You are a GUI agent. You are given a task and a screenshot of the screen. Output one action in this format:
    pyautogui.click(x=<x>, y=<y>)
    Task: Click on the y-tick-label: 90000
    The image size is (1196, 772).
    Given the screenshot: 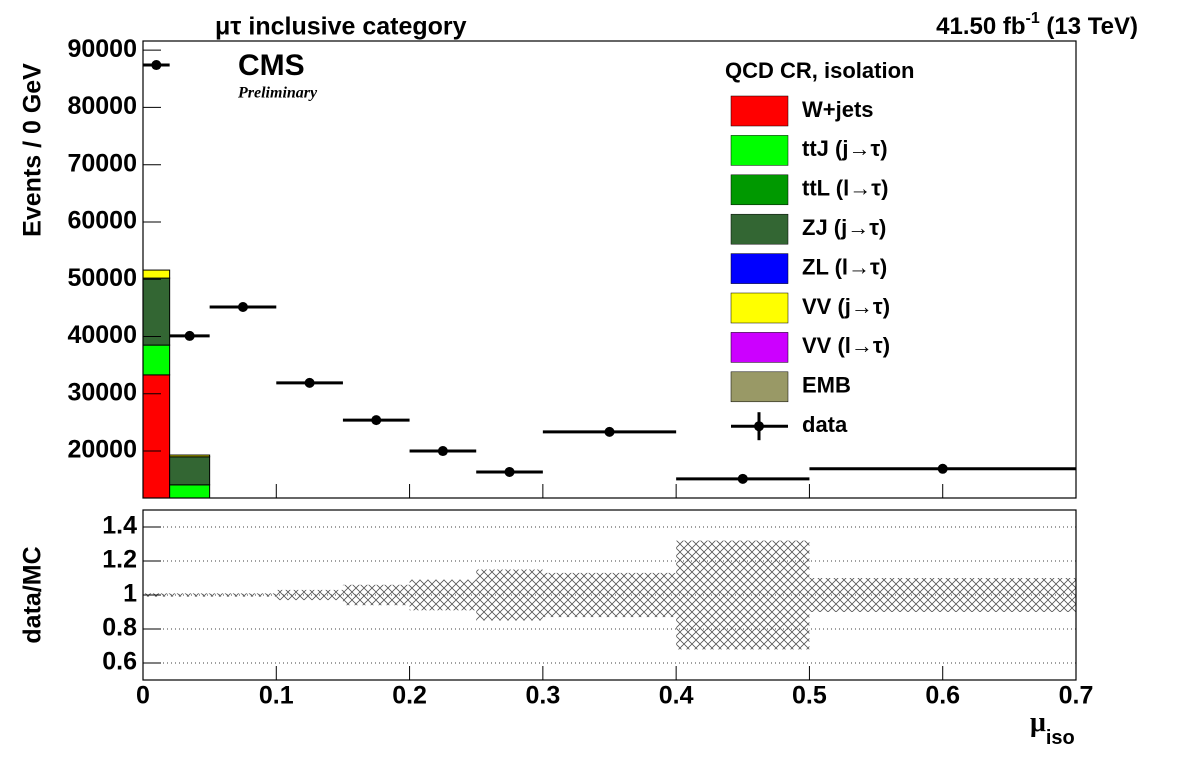 What is the action you would take?
    pyautogui.click(x=102, y=49)
    